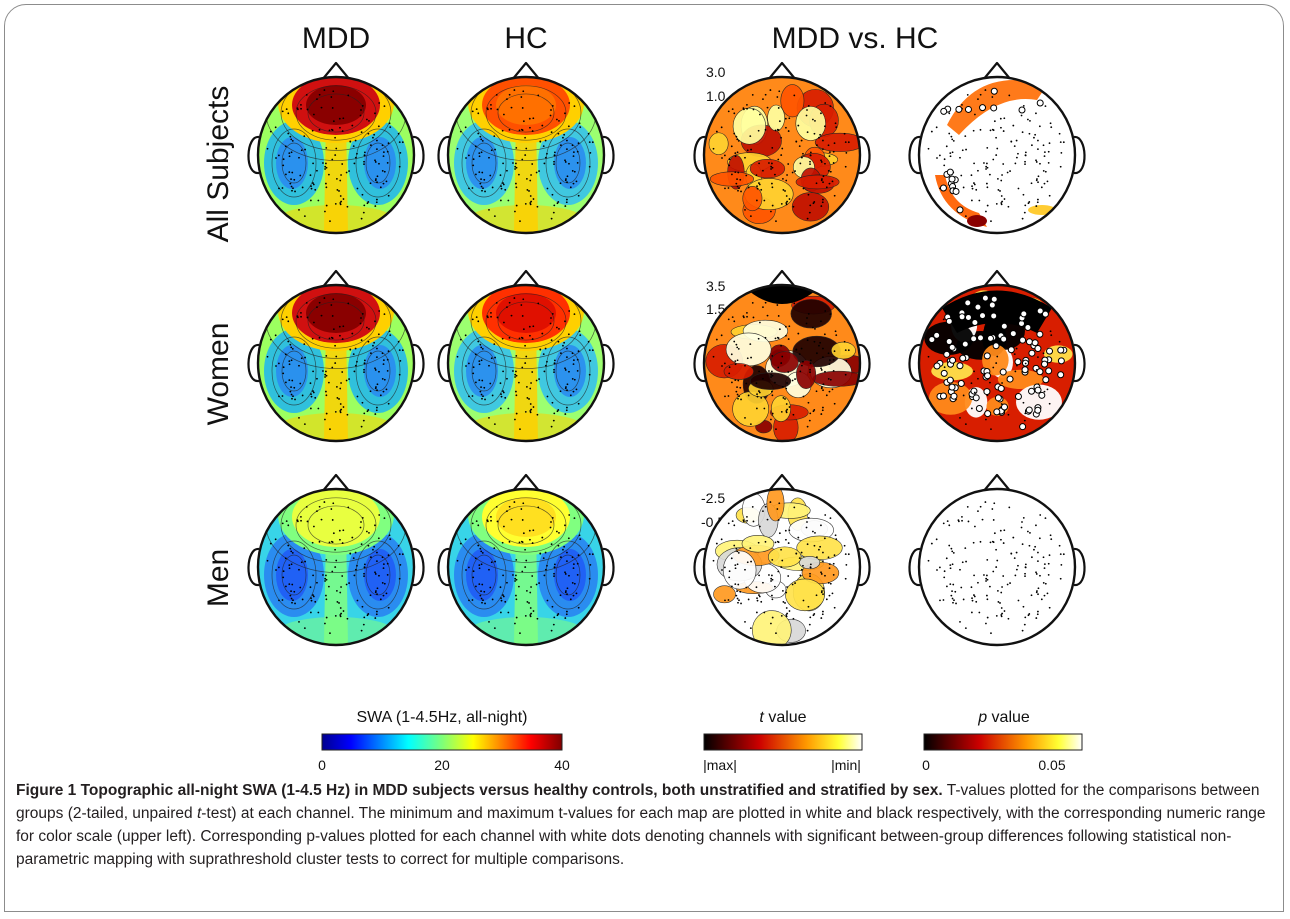 The height and width of the screenshot is (919, 1290). What do you see at coordinates (562, 765) in the screenshot?
I see `colorbar-swa-tick-40: 40` at bounding box center [562, 765].